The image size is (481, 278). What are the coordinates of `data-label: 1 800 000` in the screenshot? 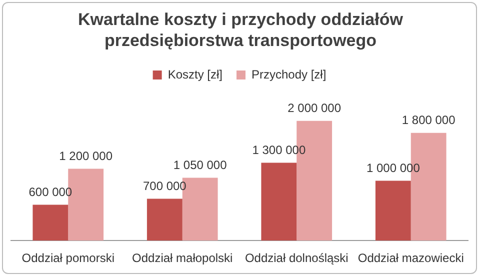 It's located at (429, 120).